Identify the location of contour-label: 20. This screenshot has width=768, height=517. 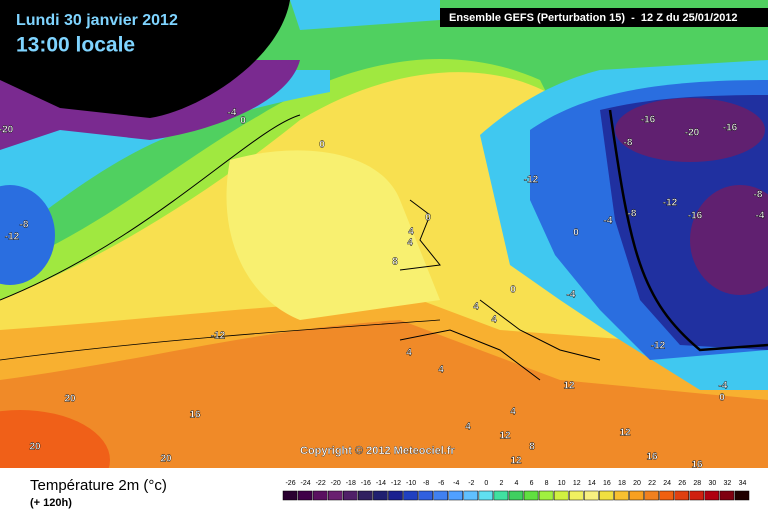
(70, 399).